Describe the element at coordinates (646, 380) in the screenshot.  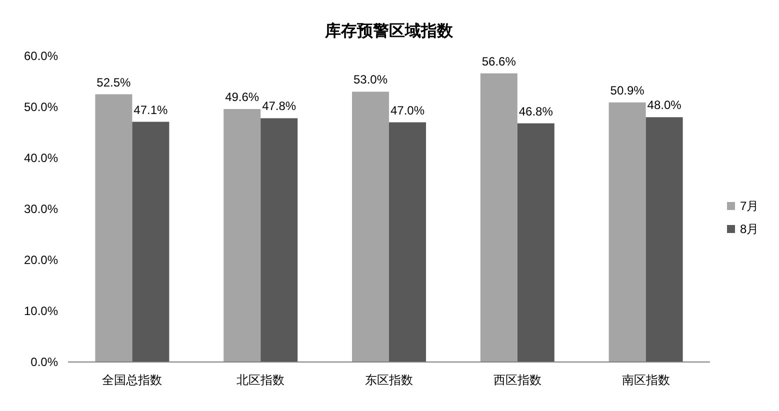
I see `x-tick-label: 南区指数` at that location.